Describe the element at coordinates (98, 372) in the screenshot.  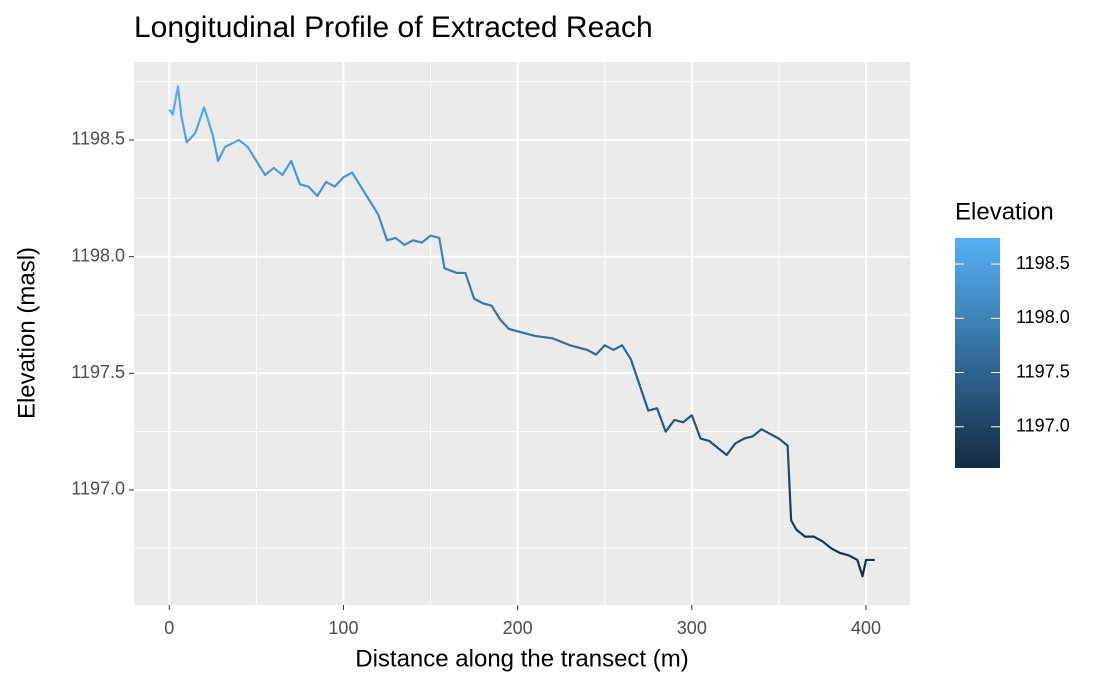
I see `y-tick-label: 1197.5` at that location.